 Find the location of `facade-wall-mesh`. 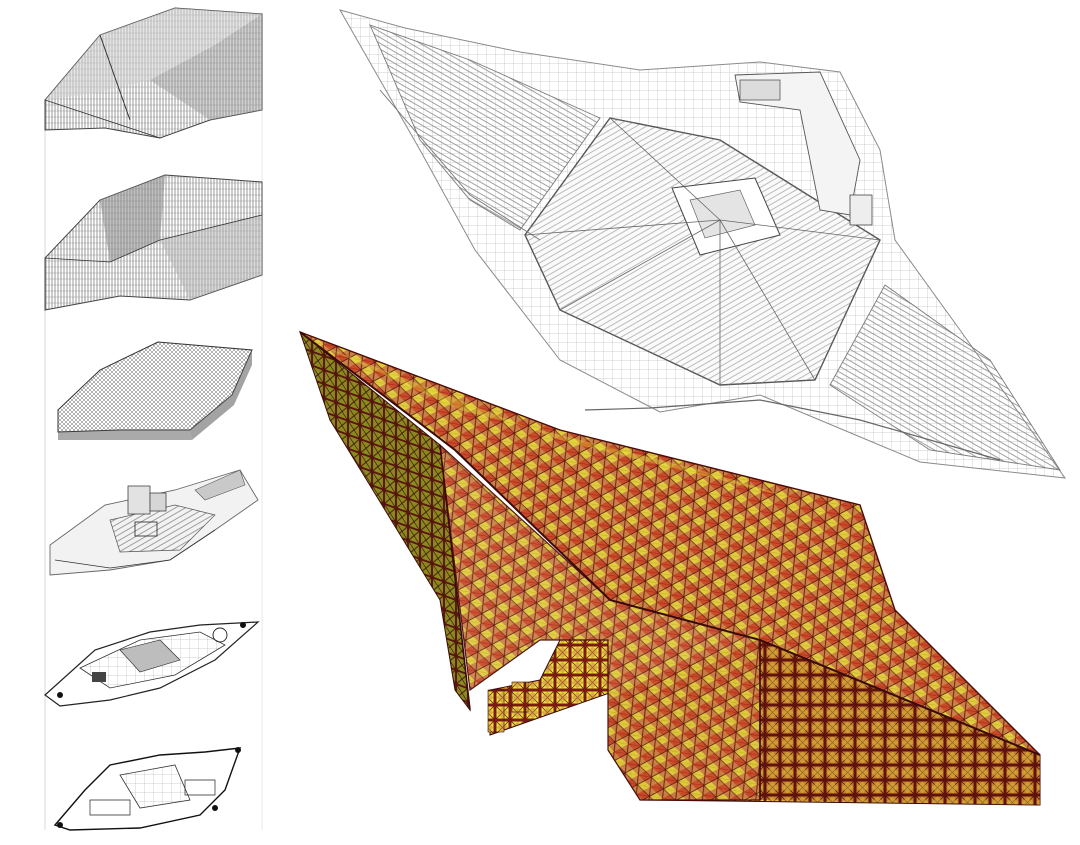

facade-wall-mesh is located at coordinates (153, 242).